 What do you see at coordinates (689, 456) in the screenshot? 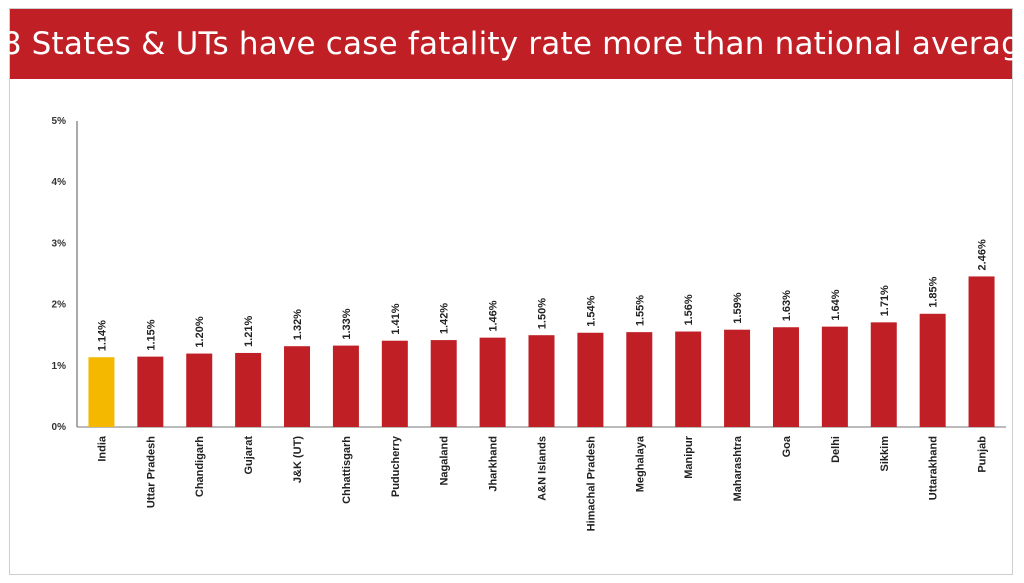
I see `category-label: Manipur` at bounding box center [689, 456].